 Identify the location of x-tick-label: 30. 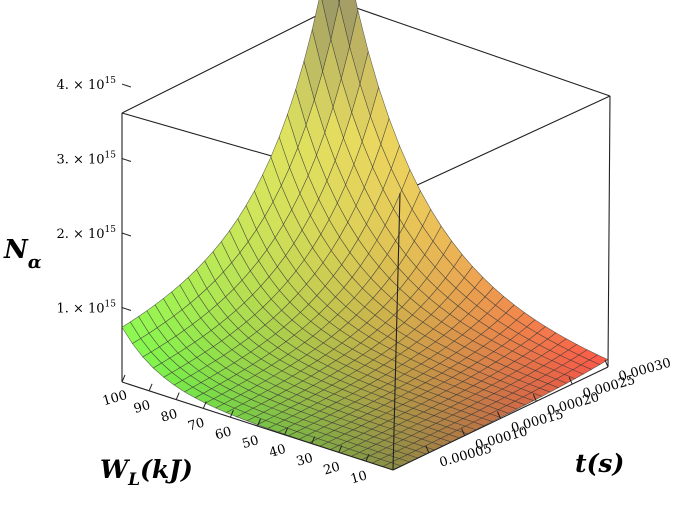
(305, 460).